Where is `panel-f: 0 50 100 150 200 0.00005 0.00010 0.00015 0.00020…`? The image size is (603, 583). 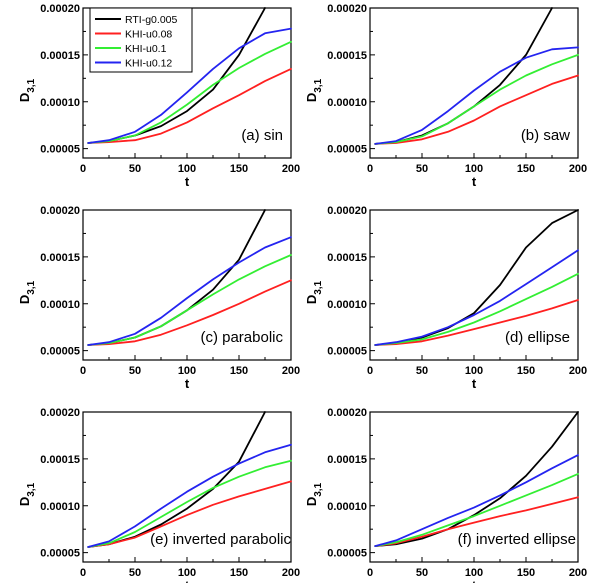 panel-f: 0 50 100 150 200 0.00005 0.00010 0.00015 0.00020… is located at coordinates (445, 495).